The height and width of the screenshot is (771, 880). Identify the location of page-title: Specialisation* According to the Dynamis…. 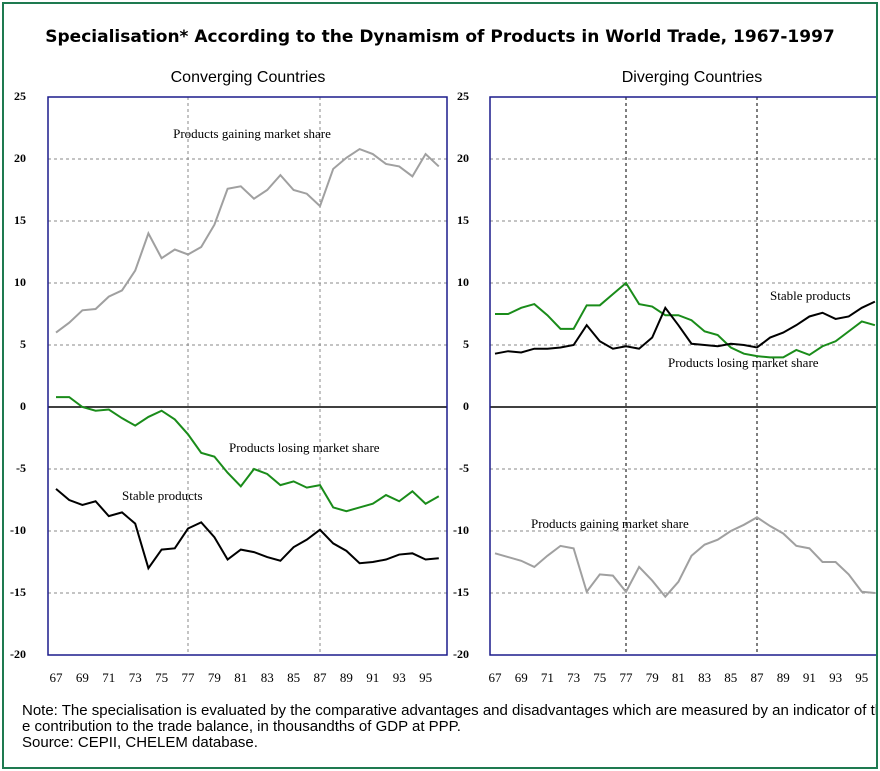
(439, 37).